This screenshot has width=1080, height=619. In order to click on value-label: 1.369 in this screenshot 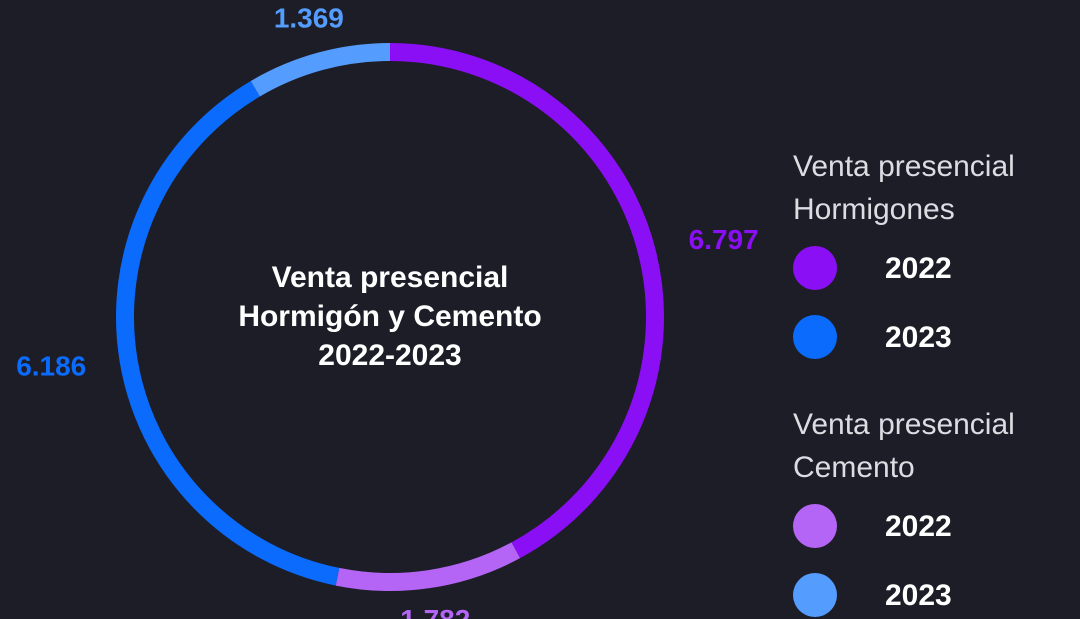, I will do `click(309, 17)`.